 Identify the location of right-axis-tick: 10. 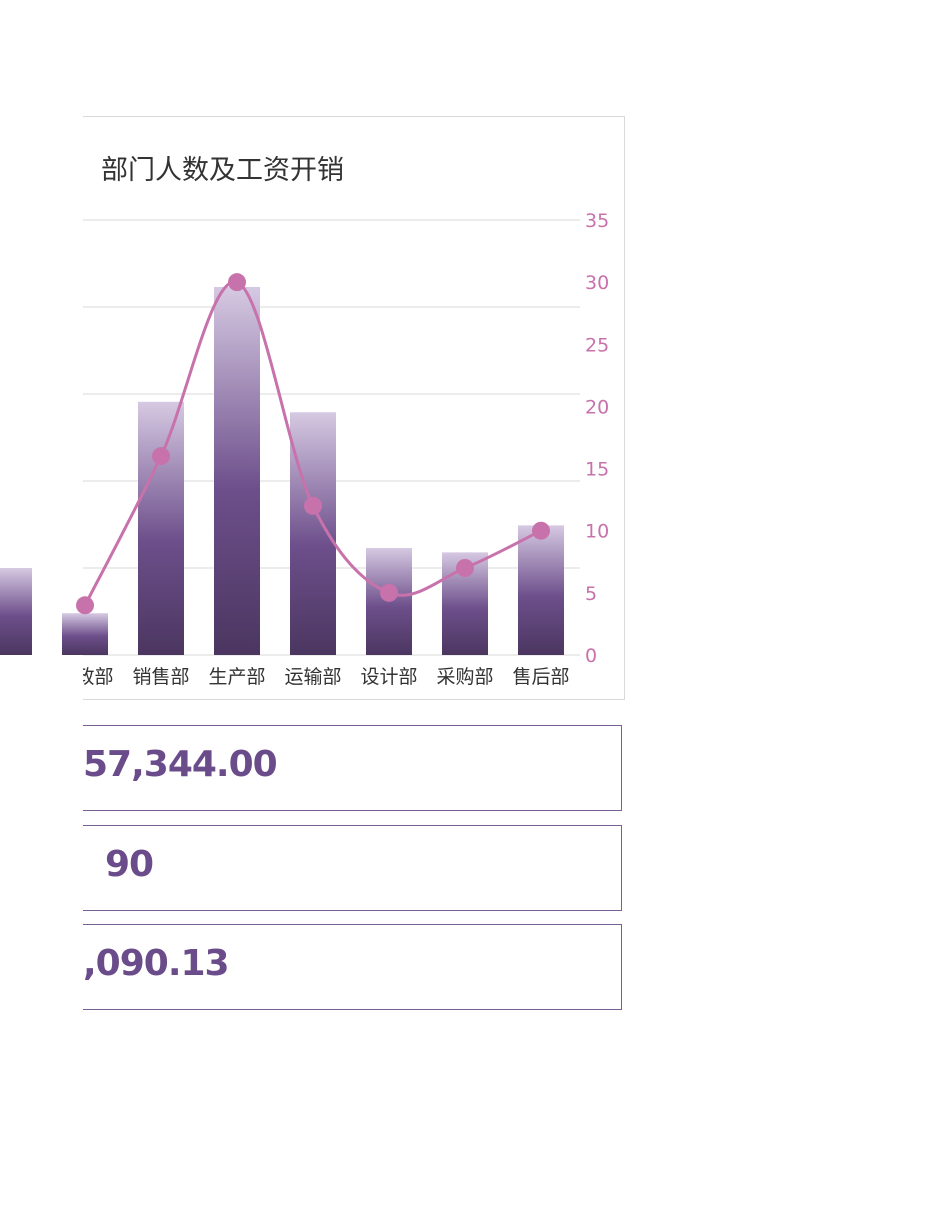
(597, 532).